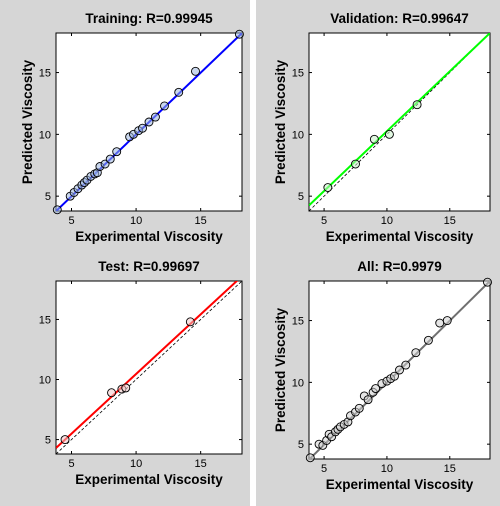 This screenshot has height=506, width=500. I want to click on chart-title: Test: R=0.99697, so click(148, 266).